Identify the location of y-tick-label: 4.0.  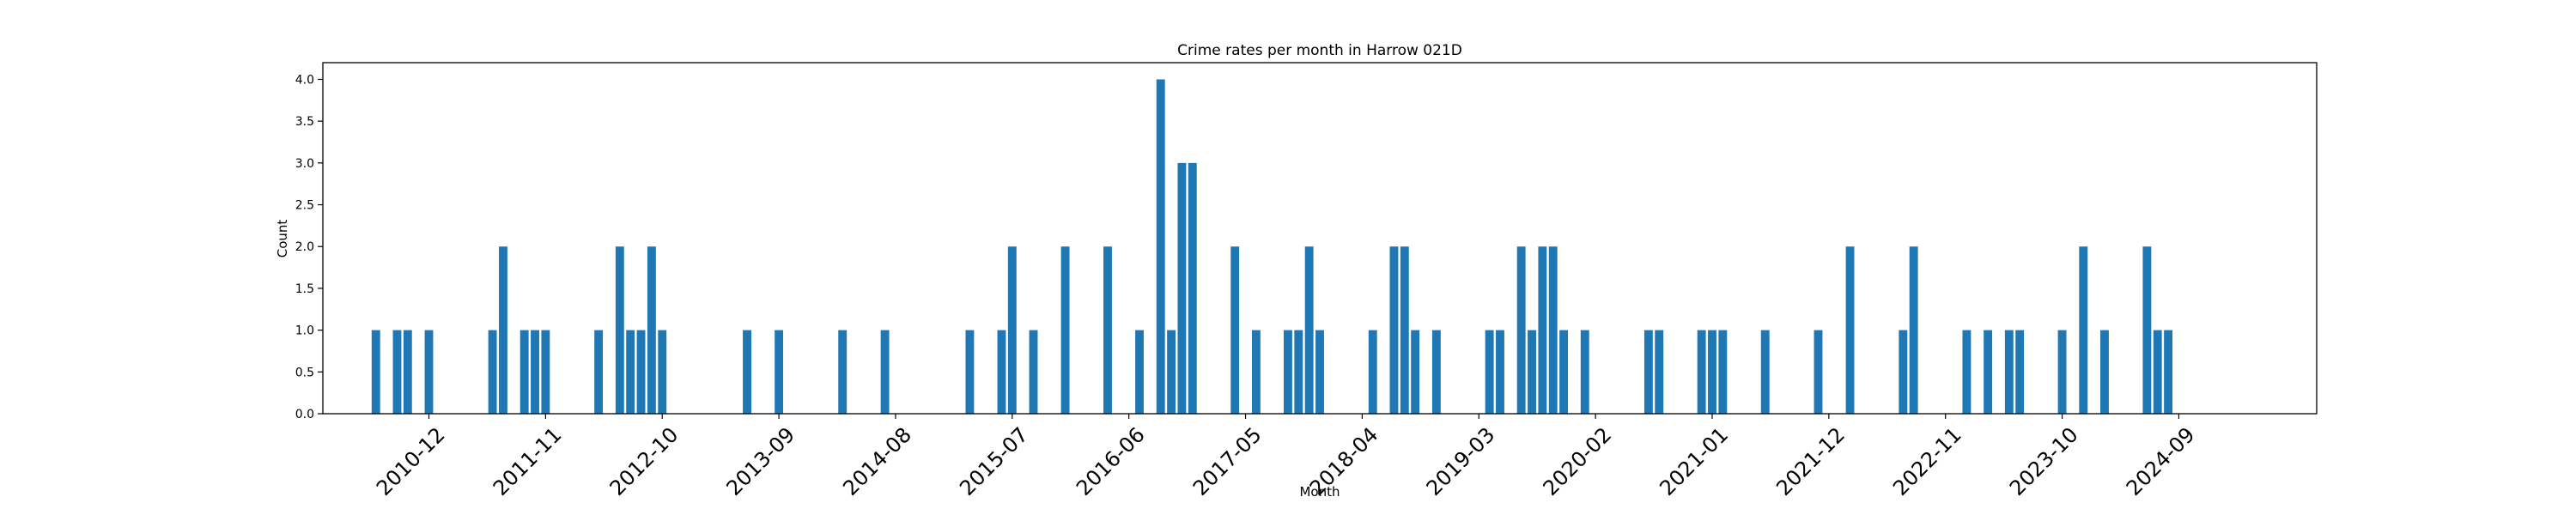
(304, 80).